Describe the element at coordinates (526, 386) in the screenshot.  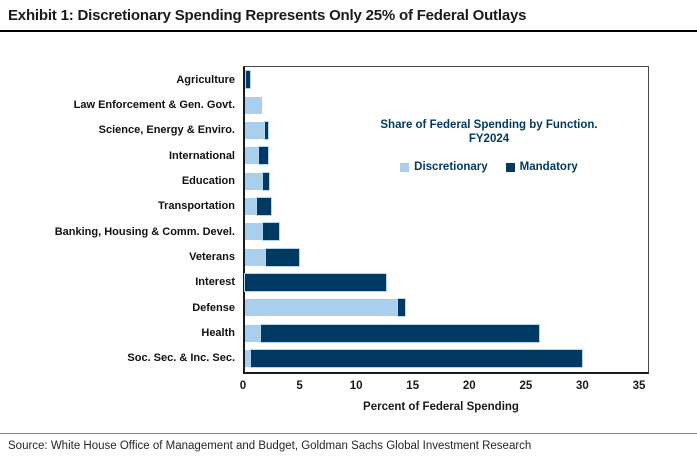
I see `x-tick-label: 25` at that location.